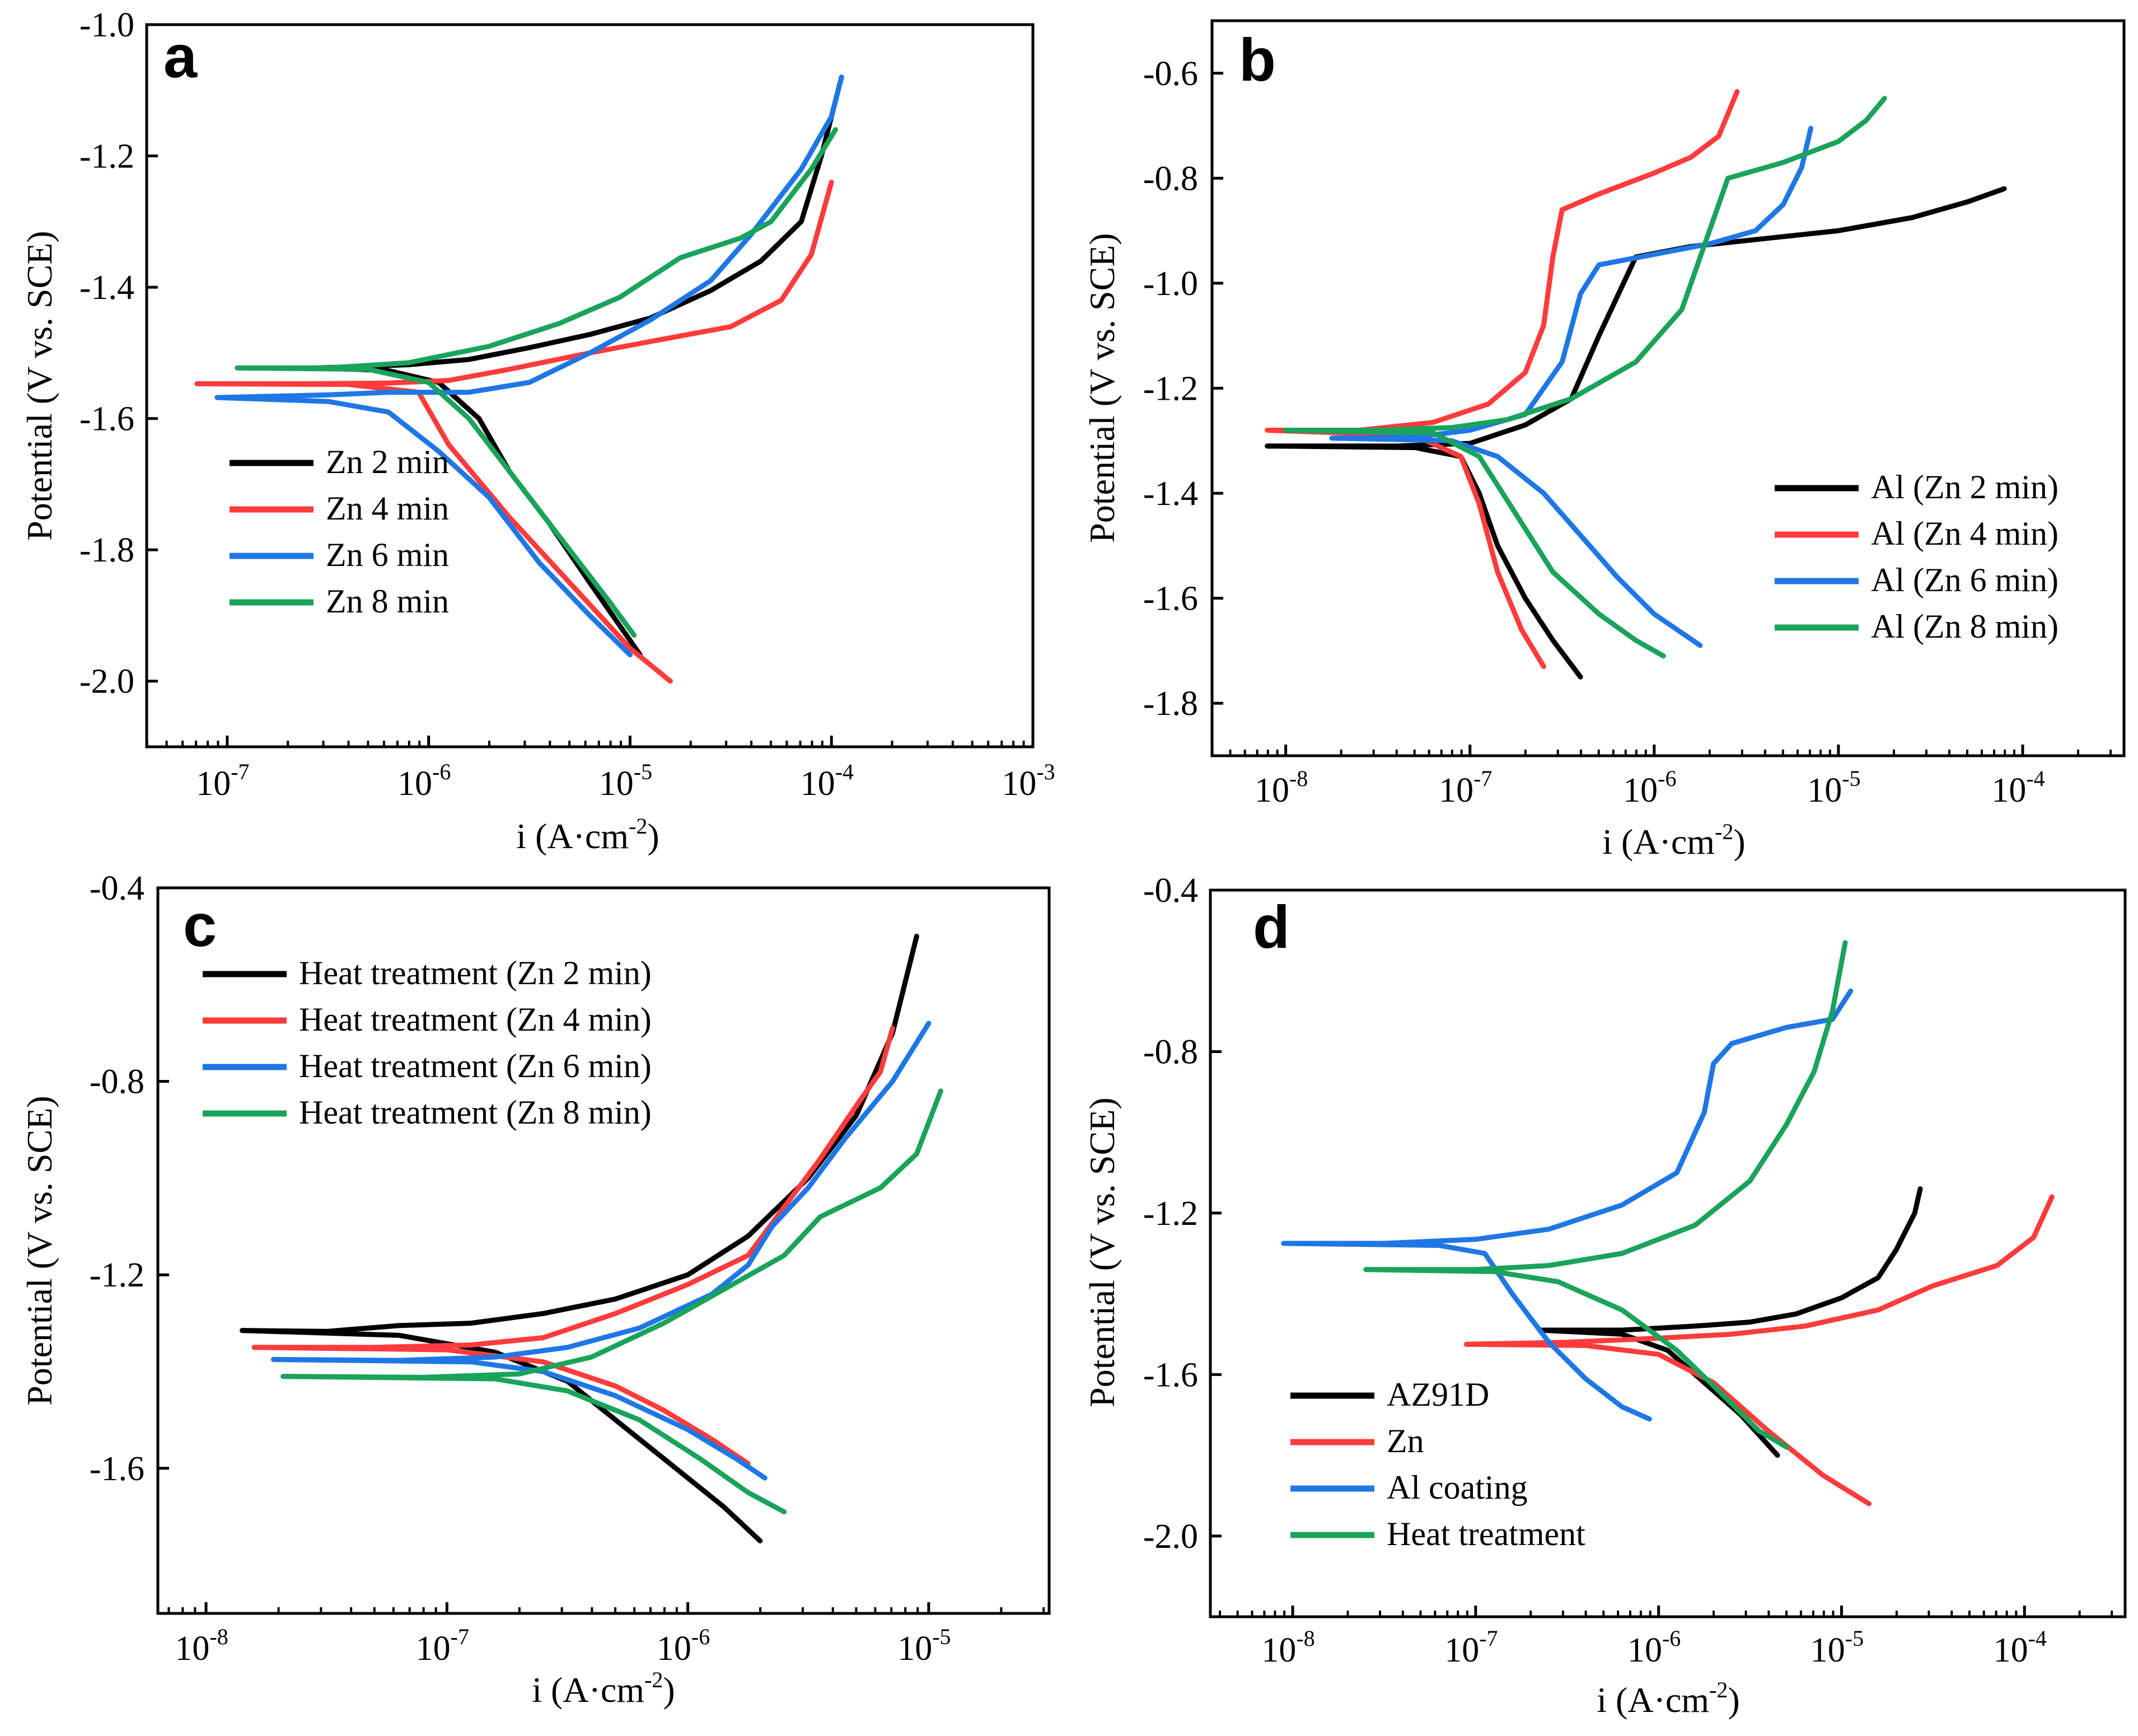  I want to click on legend-label: Al coating, so click(1458, 1487).